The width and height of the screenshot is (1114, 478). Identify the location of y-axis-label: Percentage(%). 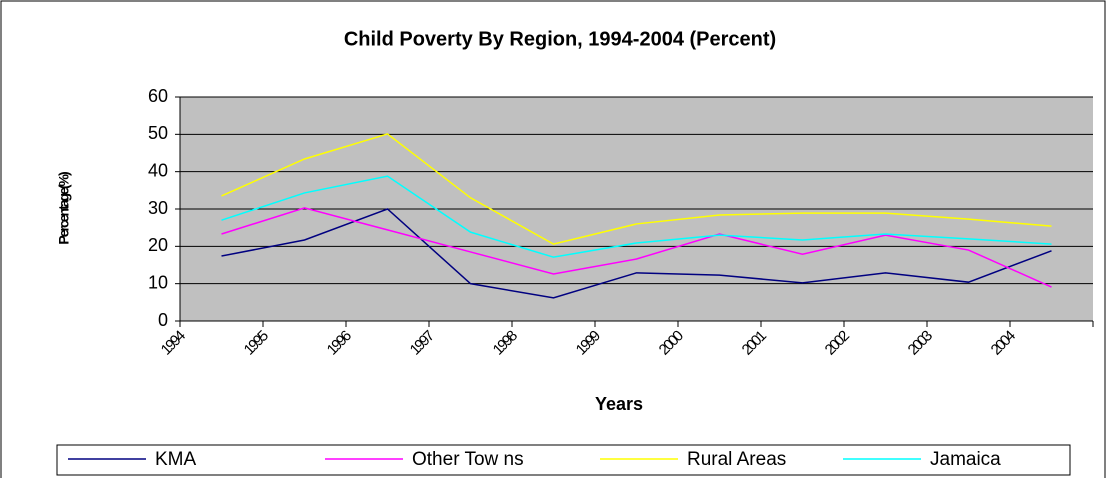
(64, 208).